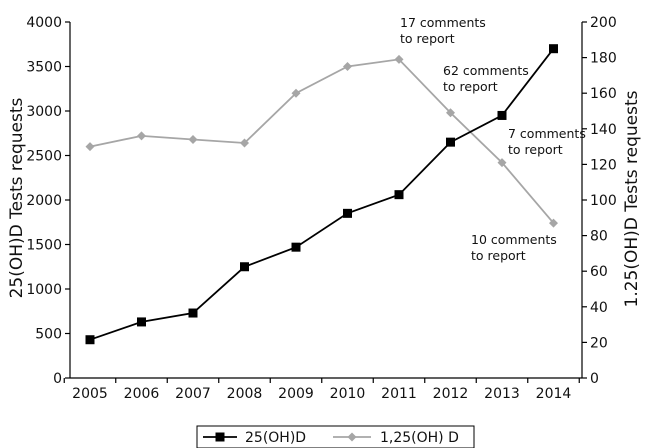 The height and width of the screenshot is (448, 648). I want to click on y-left-tick-label: 2000, so click(44, 201).